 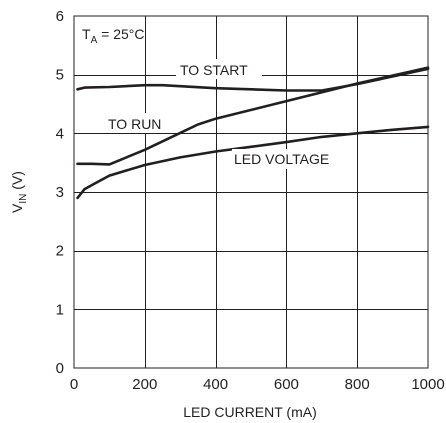 I want to click on x-axis-title: LED CURRENT (mA), so click(x=250, y=412).